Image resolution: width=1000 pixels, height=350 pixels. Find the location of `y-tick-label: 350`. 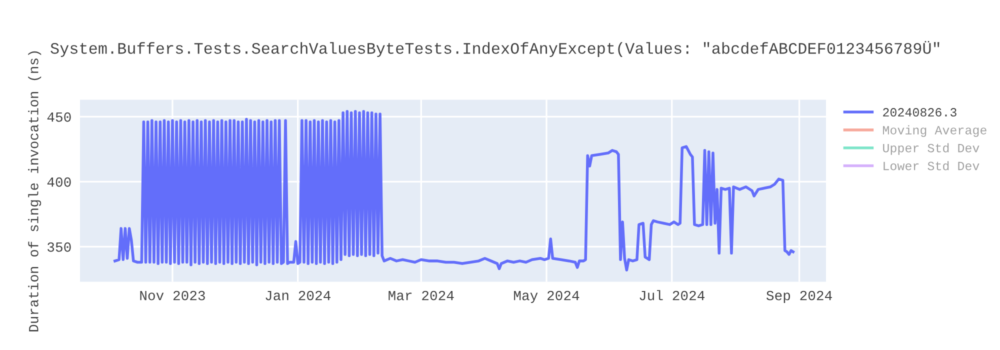

y-tick-label: 350 is located at coordinates (59, 247).